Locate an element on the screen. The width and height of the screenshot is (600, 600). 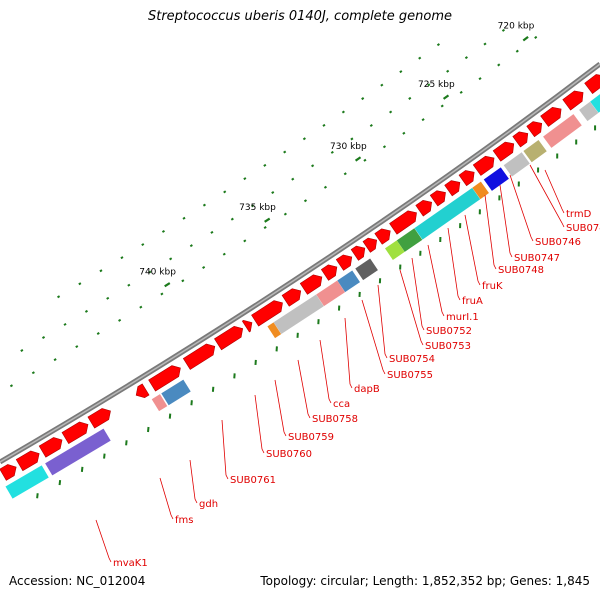
tick-label: 730 kbp is located at coordinates (348, 147).